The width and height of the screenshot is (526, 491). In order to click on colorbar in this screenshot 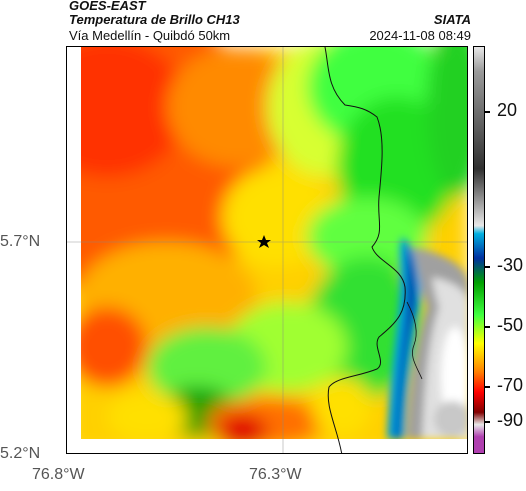, I will do `click(479, 250)`.